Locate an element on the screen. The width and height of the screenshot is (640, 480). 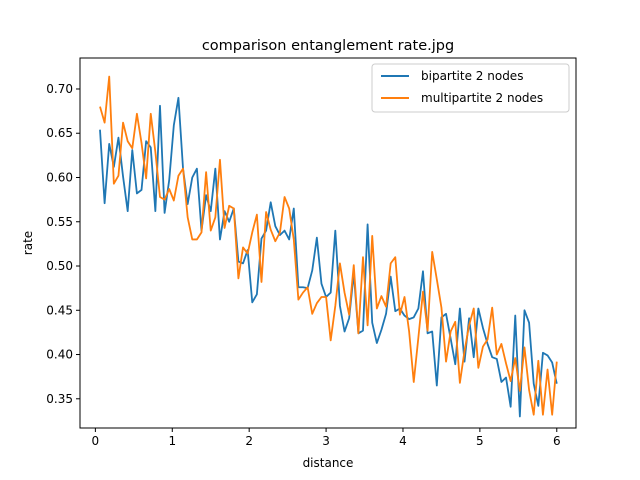
y-tick-label: 0.40 is located at coordinates (59, 355).